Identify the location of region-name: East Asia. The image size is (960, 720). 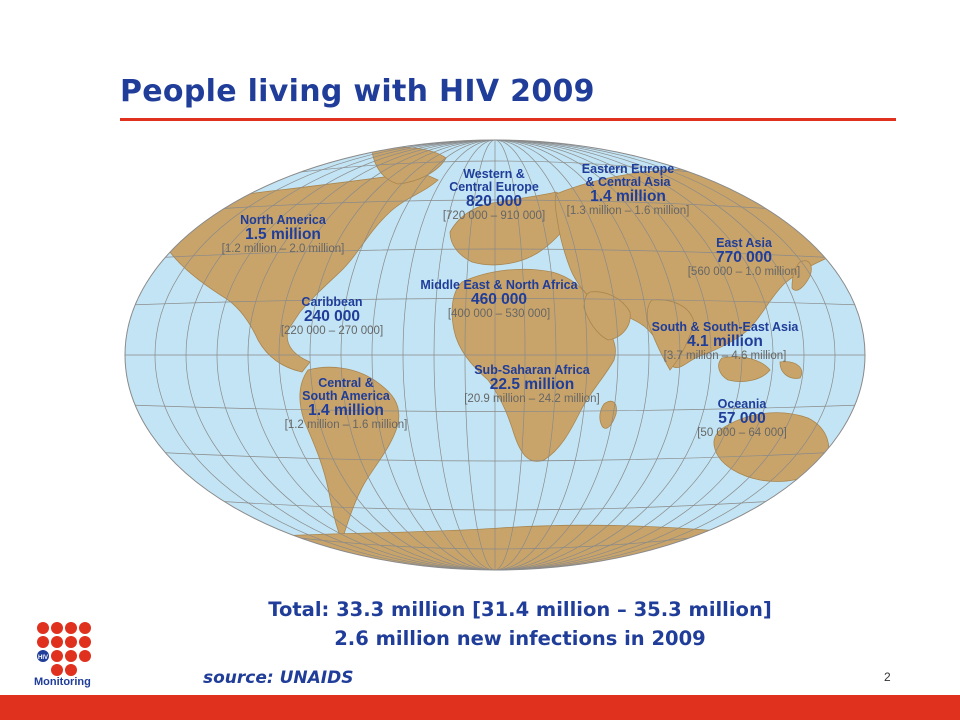
(744, 243).